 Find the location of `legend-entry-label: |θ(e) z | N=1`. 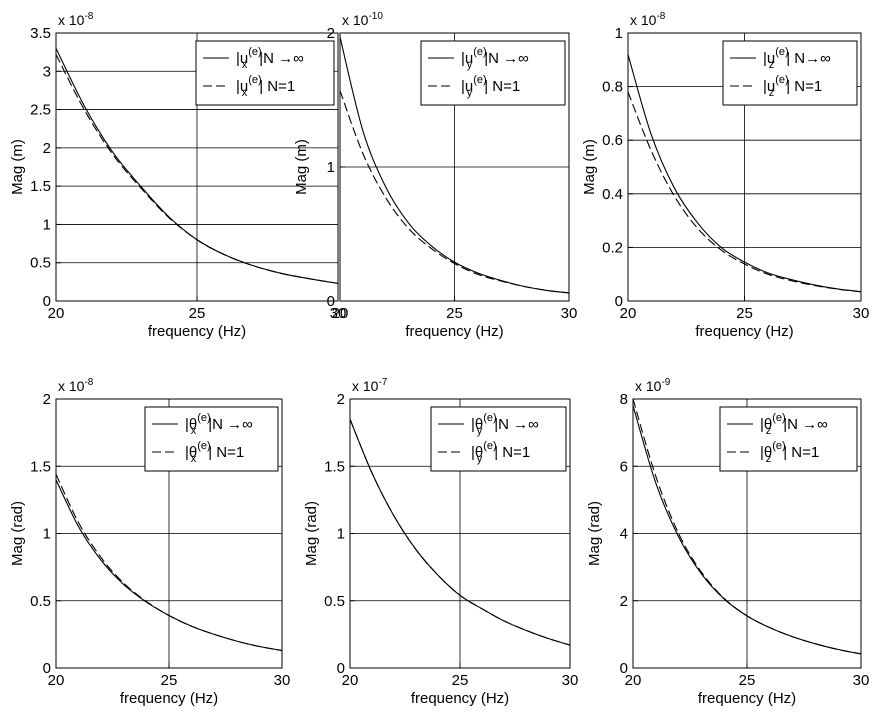

legend-entry-label: |θ(e) z | N=1 is located at coordinates (789, 452).